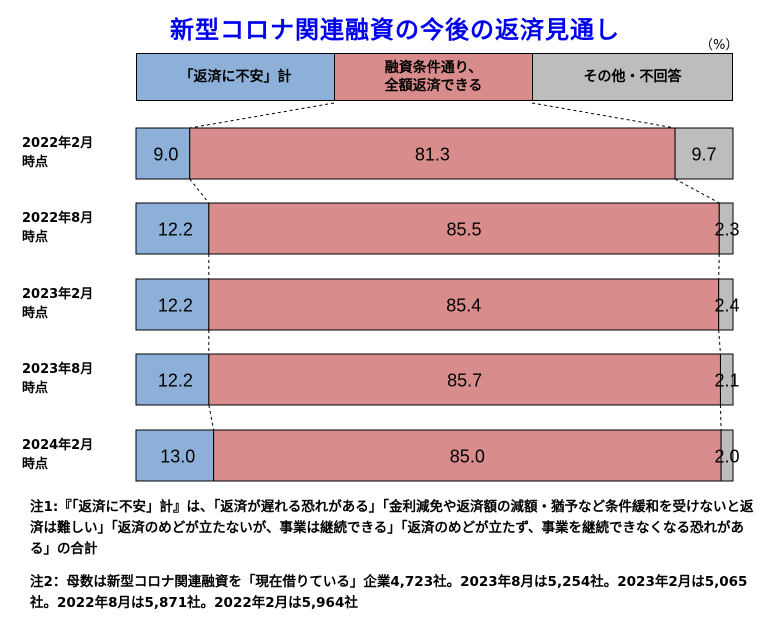 Image resolution: width=773 pixels, height=622 pixels. I want to click on value-label: 85.7, so click(464, 381).